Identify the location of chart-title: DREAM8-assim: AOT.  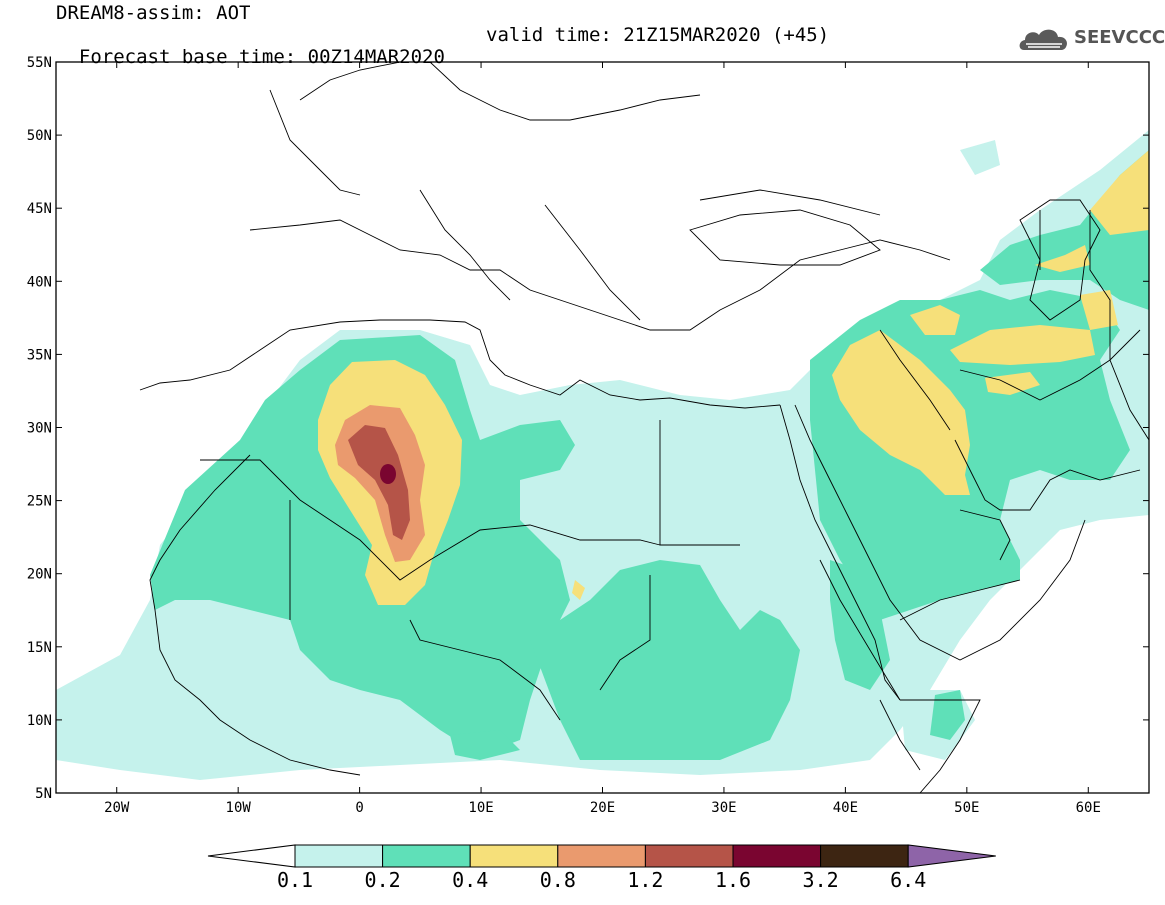
(153, 13).